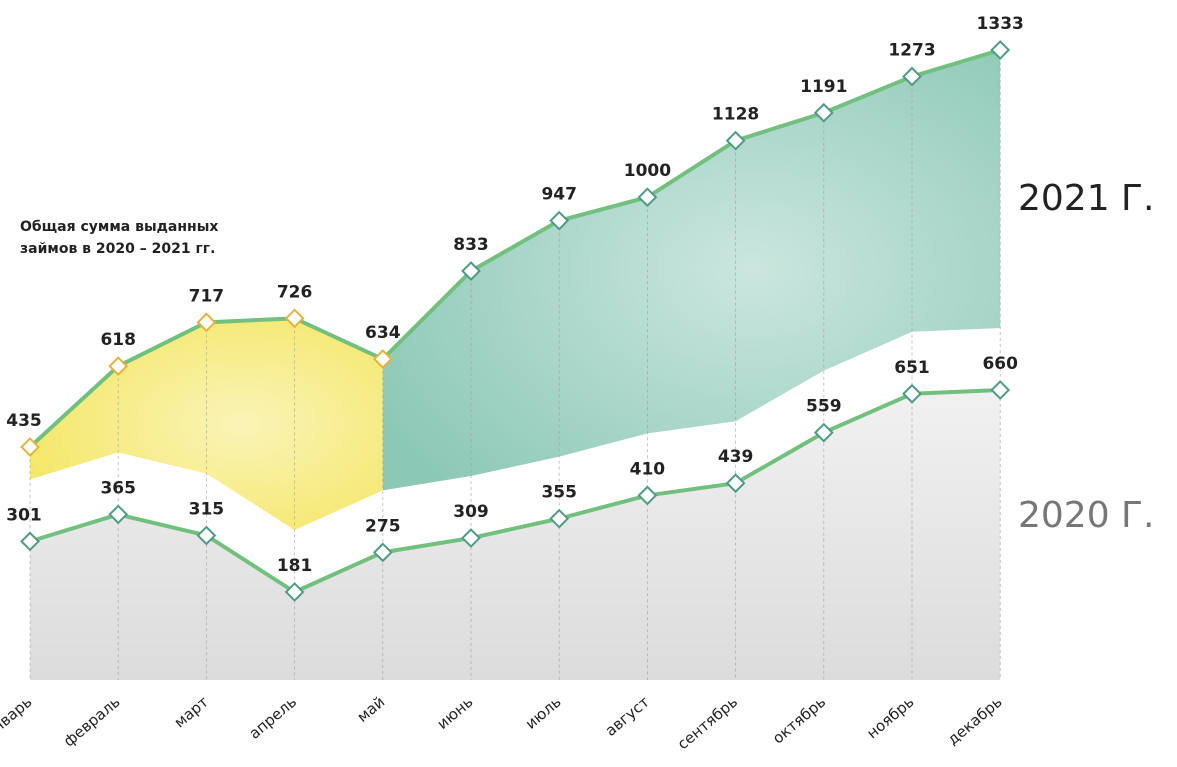 The width and height of the screenshot is (1177, 767). Describe the element at coordinates (17, 717) in the screenshot. I see `x-tick-label: январь` at that location.